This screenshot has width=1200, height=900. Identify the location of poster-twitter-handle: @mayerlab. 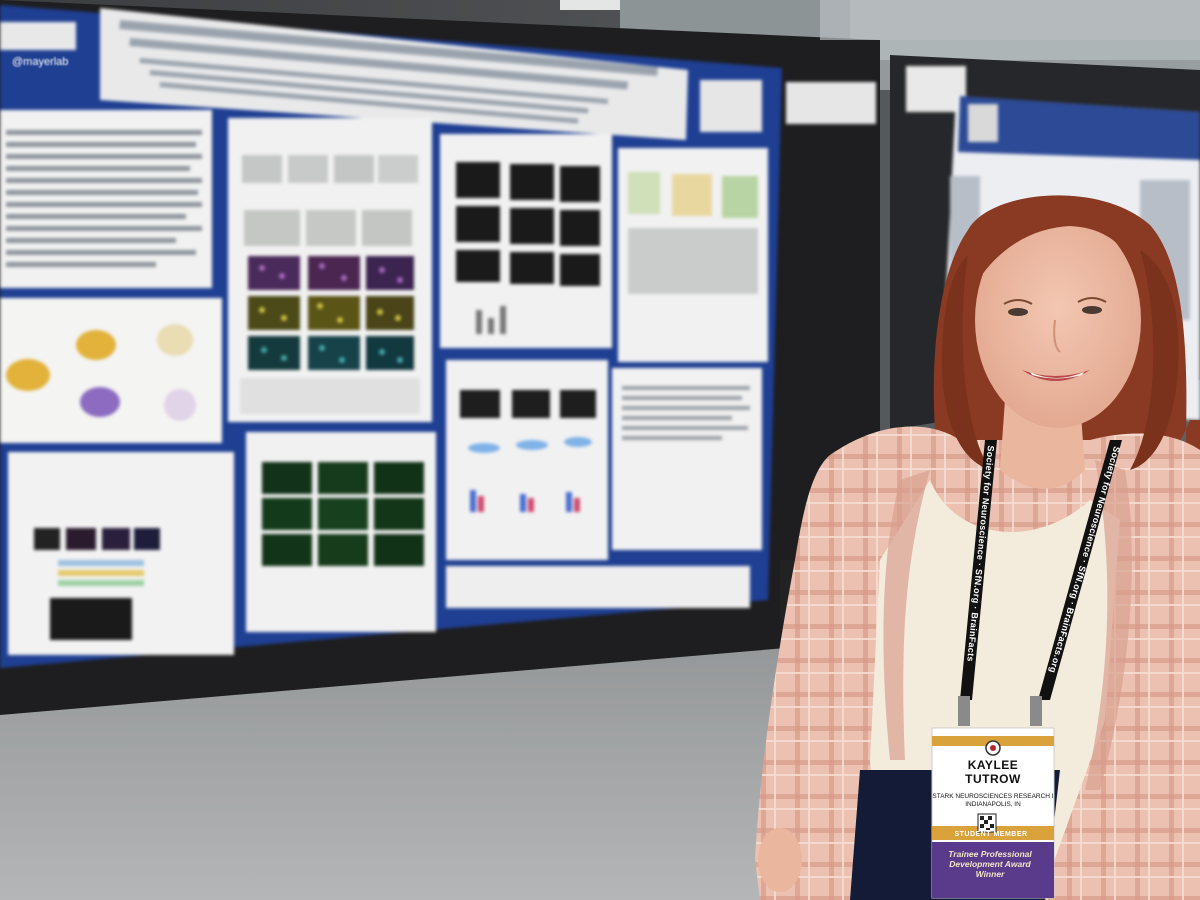
(40, 62).